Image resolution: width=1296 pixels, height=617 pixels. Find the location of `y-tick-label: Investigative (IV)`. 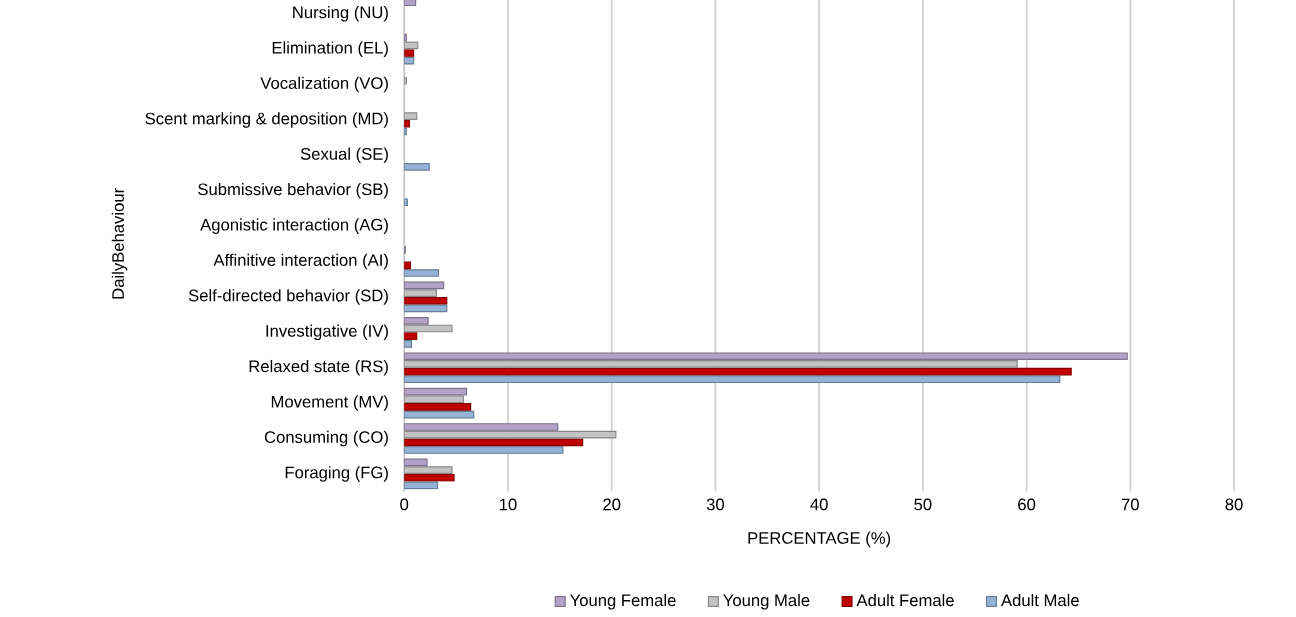

y-tick-label: Investigative (IV) is located at coordinates (327, 332).